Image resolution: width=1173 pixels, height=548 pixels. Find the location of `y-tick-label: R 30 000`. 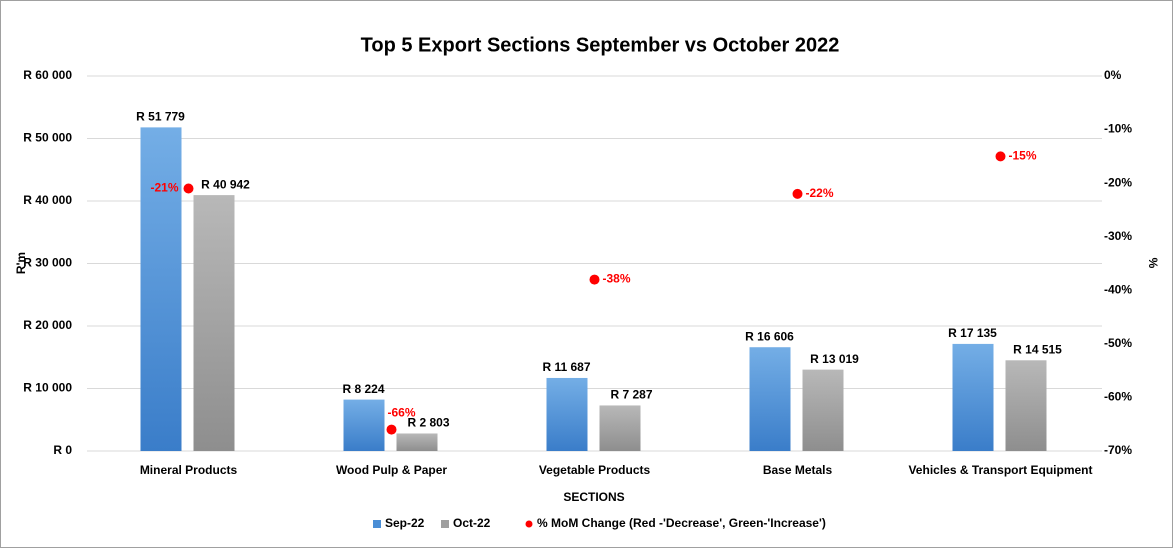

y-tick-label: R 30 000 is located at coordinates (47, 263).